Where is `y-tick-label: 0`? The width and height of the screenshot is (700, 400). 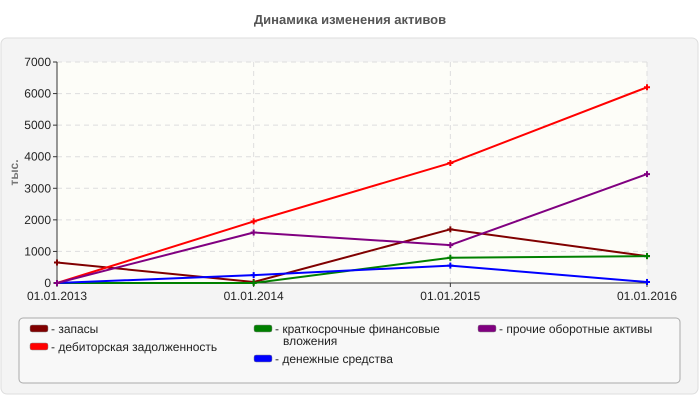
y-tick-label: 0 is located at coordinates (48, 283).